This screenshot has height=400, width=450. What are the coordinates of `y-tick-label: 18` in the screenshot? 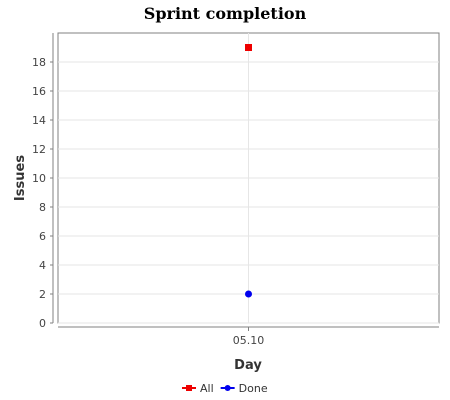 It's located at (39, 62).